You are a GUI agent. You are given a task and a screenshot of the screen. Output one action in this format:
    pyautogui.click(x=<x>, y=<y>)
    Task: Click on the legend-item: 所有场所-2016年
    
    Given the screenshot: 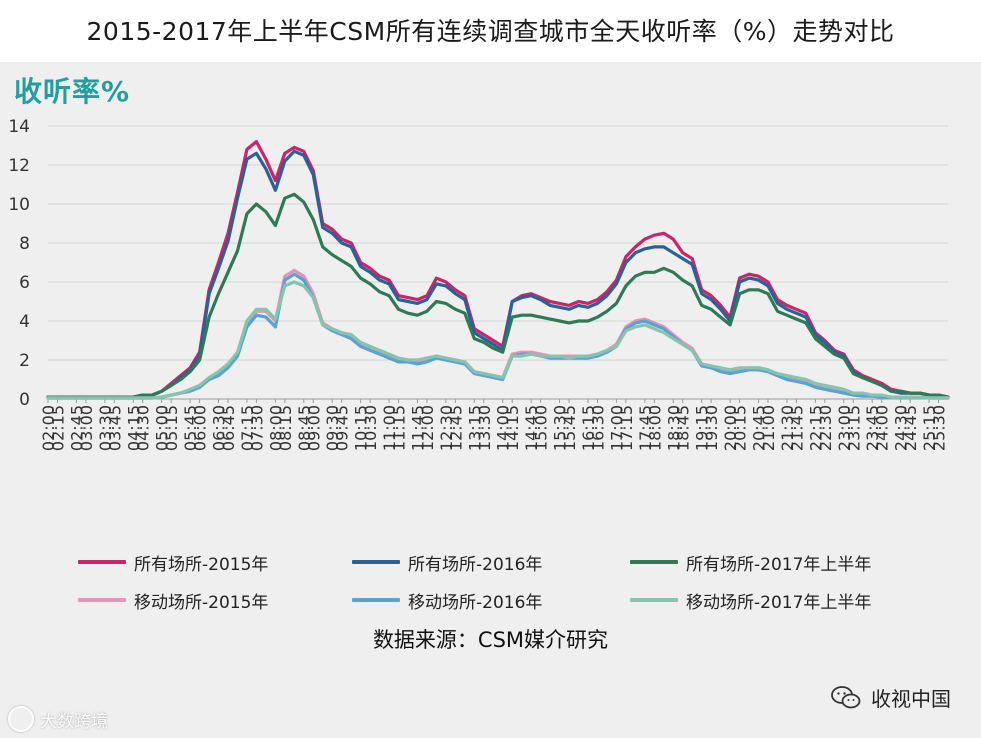 What is the action you would take?
    pyautogui.click(x=447, y=562)
    